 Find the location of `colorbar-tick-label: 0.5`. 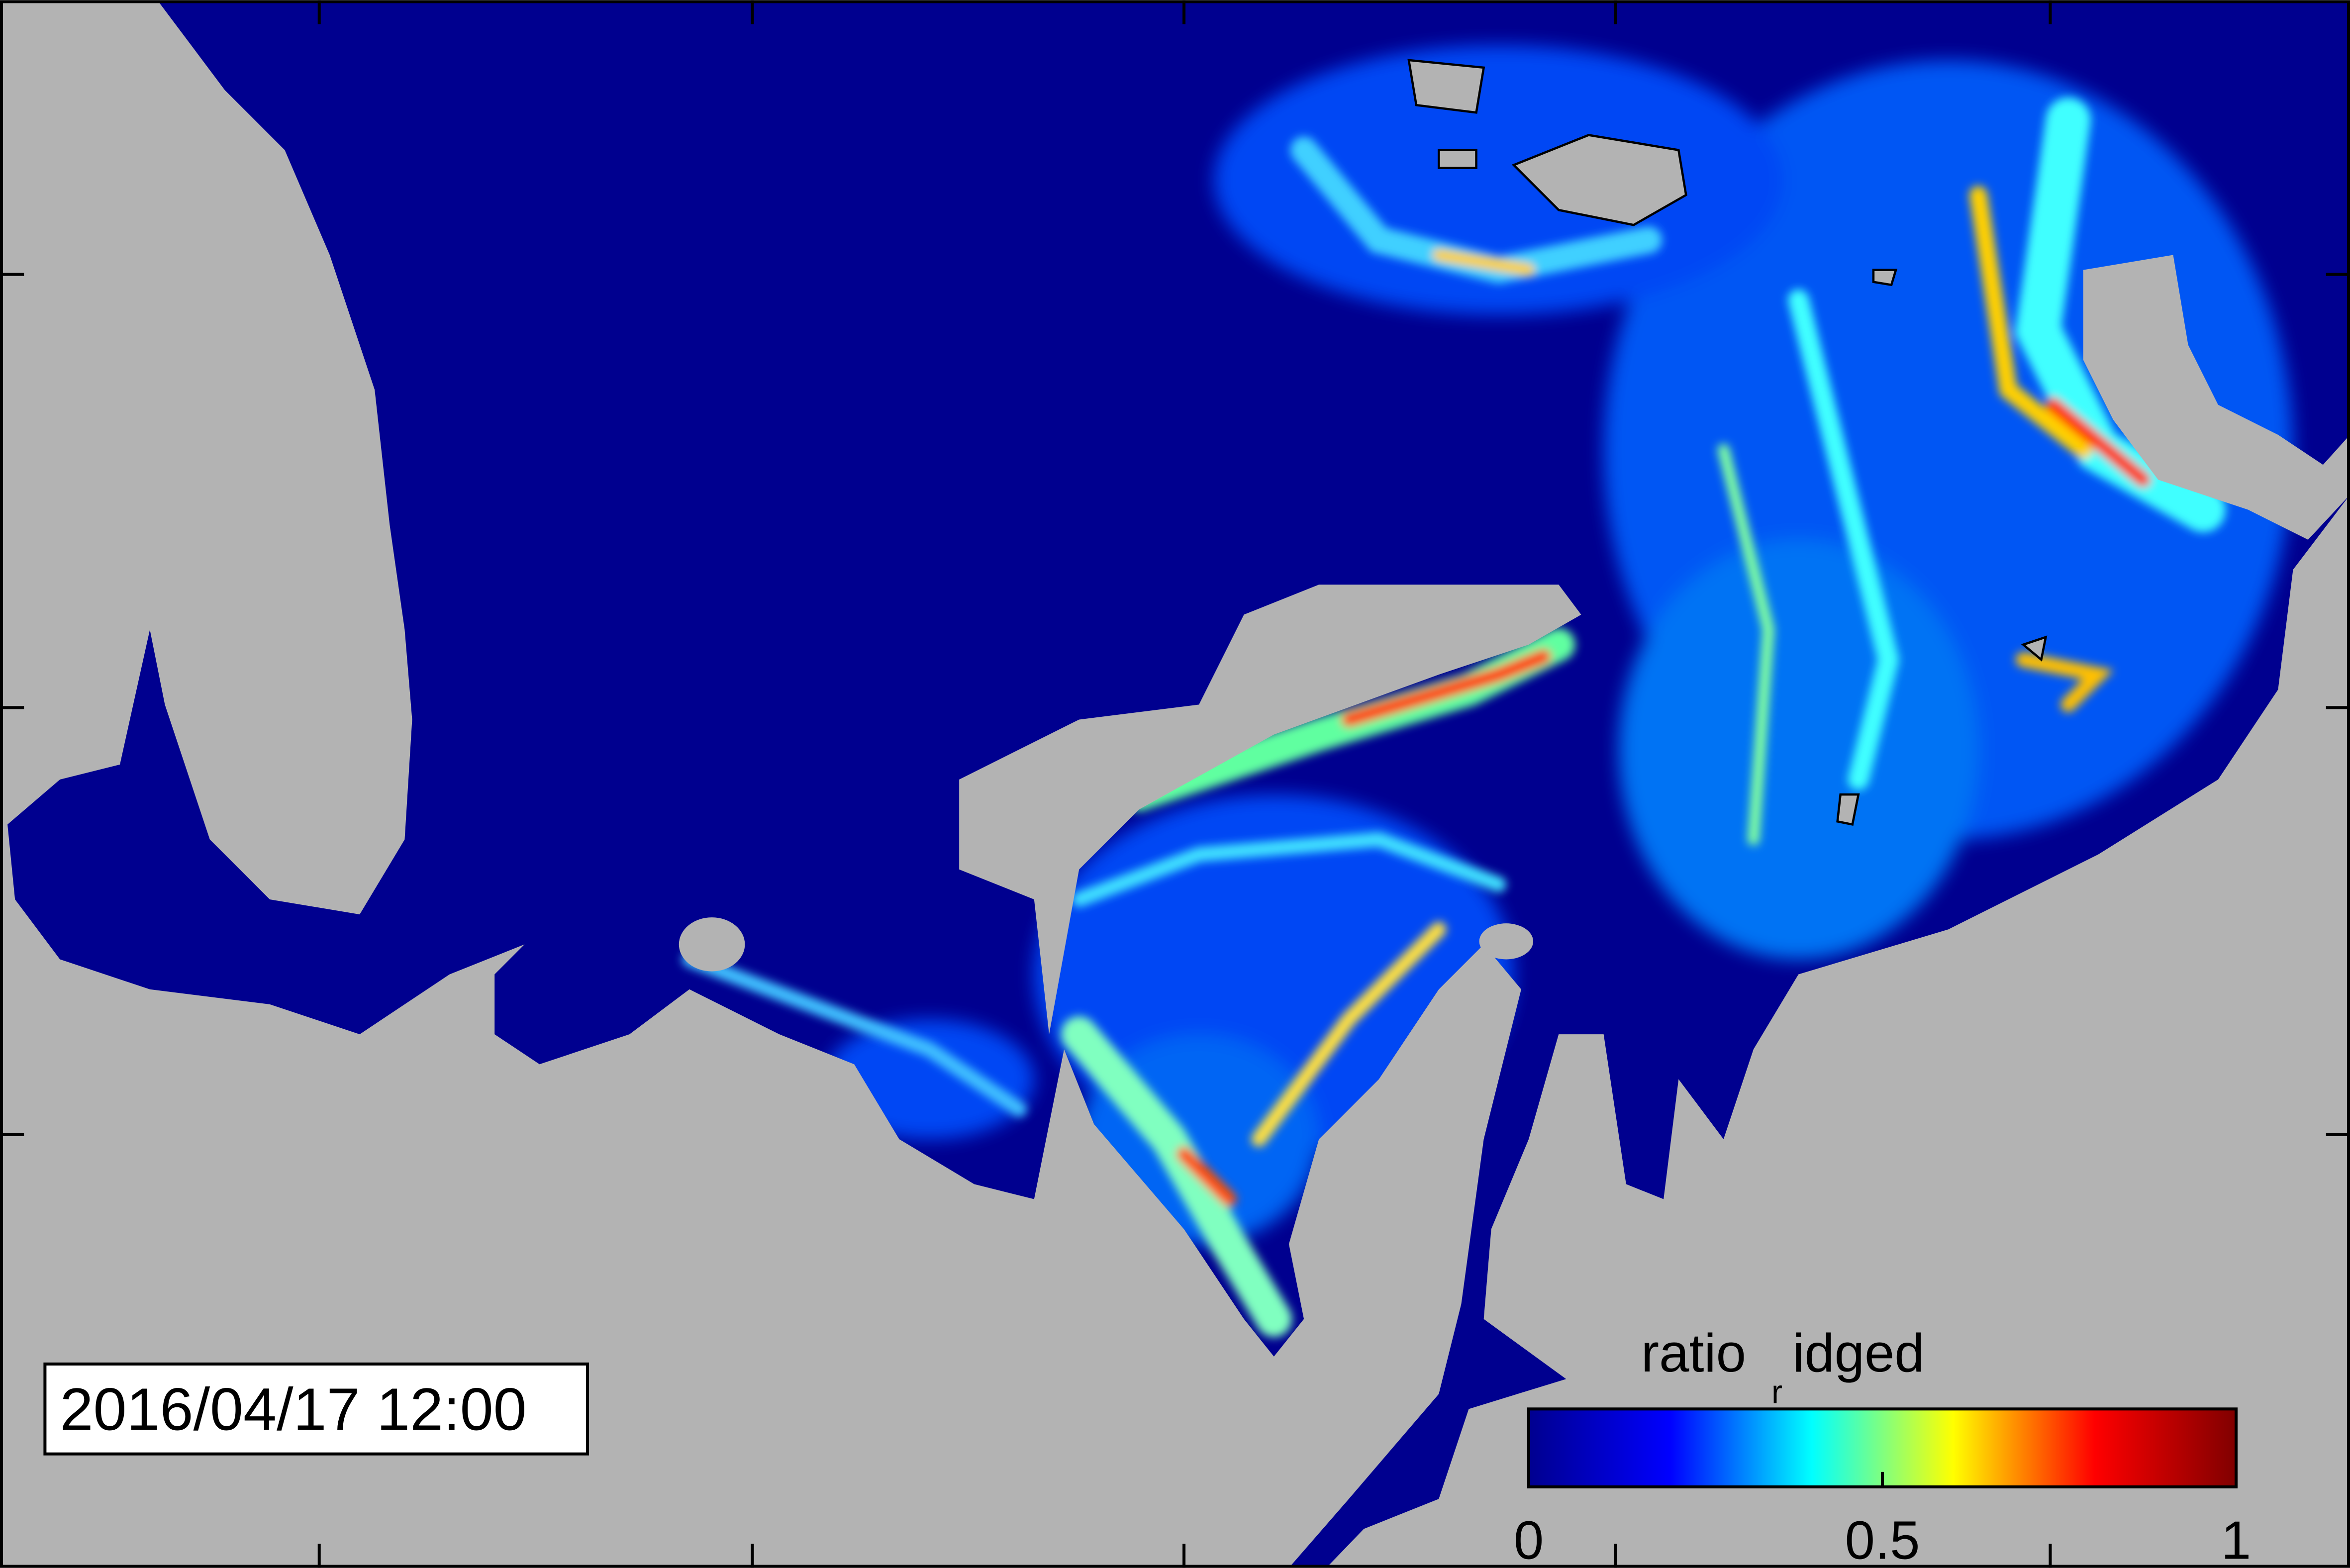

colorbar-tick-label: 0.5 is located at coordinates (1882, 1539).